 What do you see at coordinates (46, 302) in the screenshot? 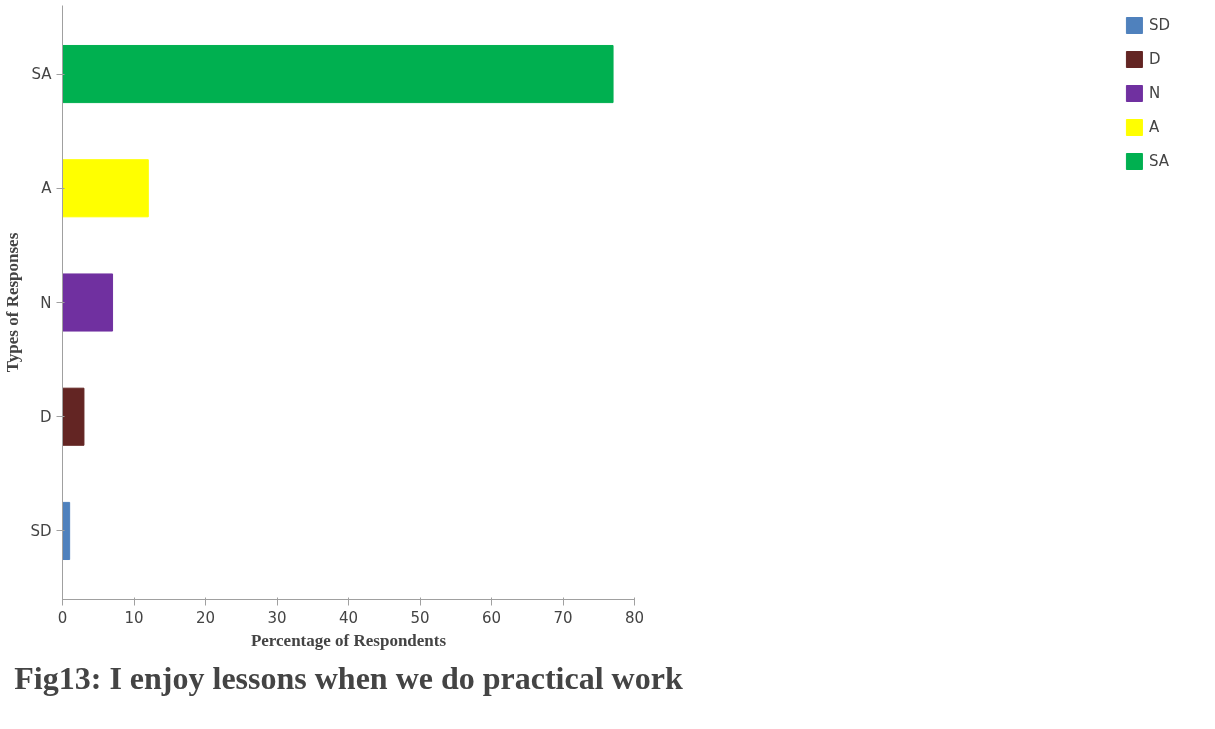
I see `y-tick-label: N` at bounding box center [46, 302].